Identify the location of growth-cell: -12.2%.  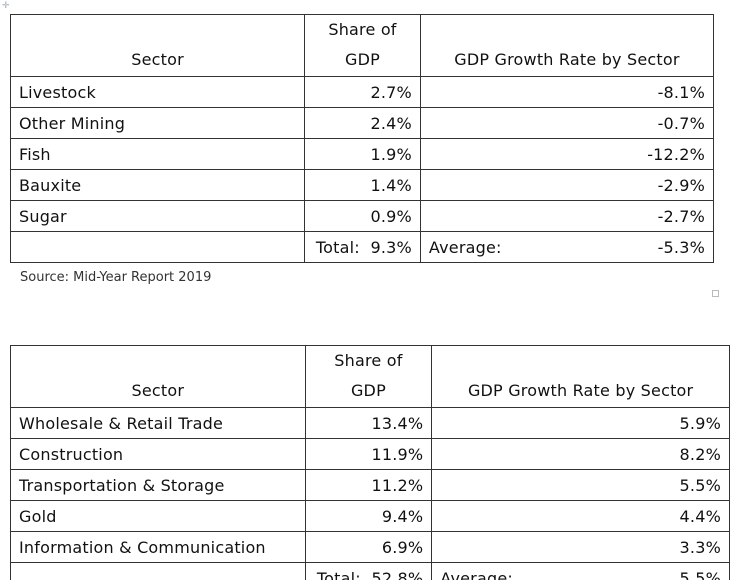
(567, 154).